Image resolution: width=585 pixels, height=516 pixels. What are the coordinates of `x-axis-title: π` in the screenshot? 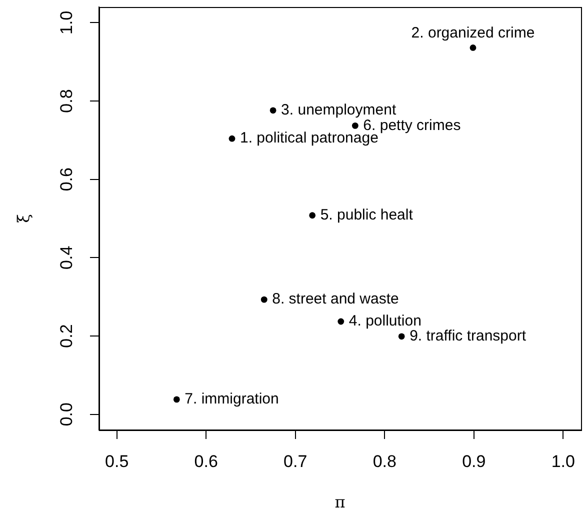 It's located at (340, 502).